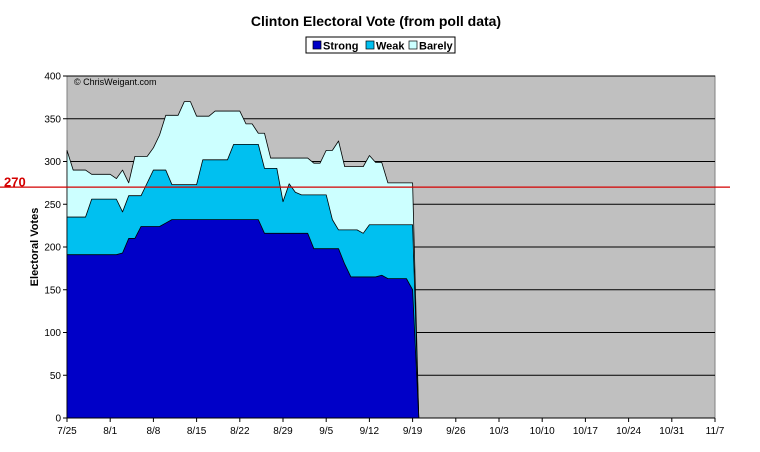  Describe the element at coordinates (628, 431) in the screenshot. I see `x-tick-label: 10/24` at that location.